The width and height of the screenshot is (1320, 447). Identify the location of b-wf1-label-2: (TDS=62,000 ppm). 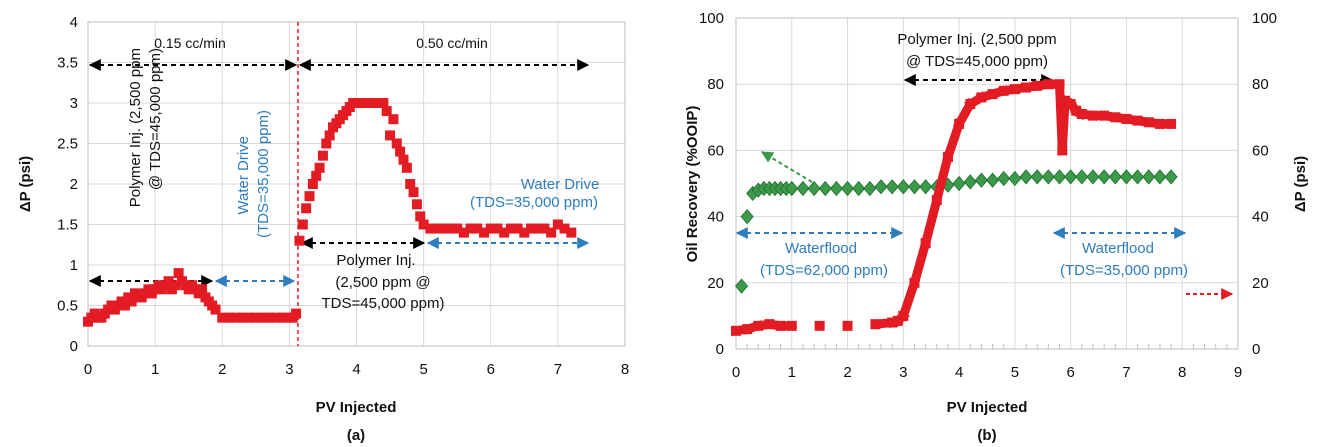
(824, 270).